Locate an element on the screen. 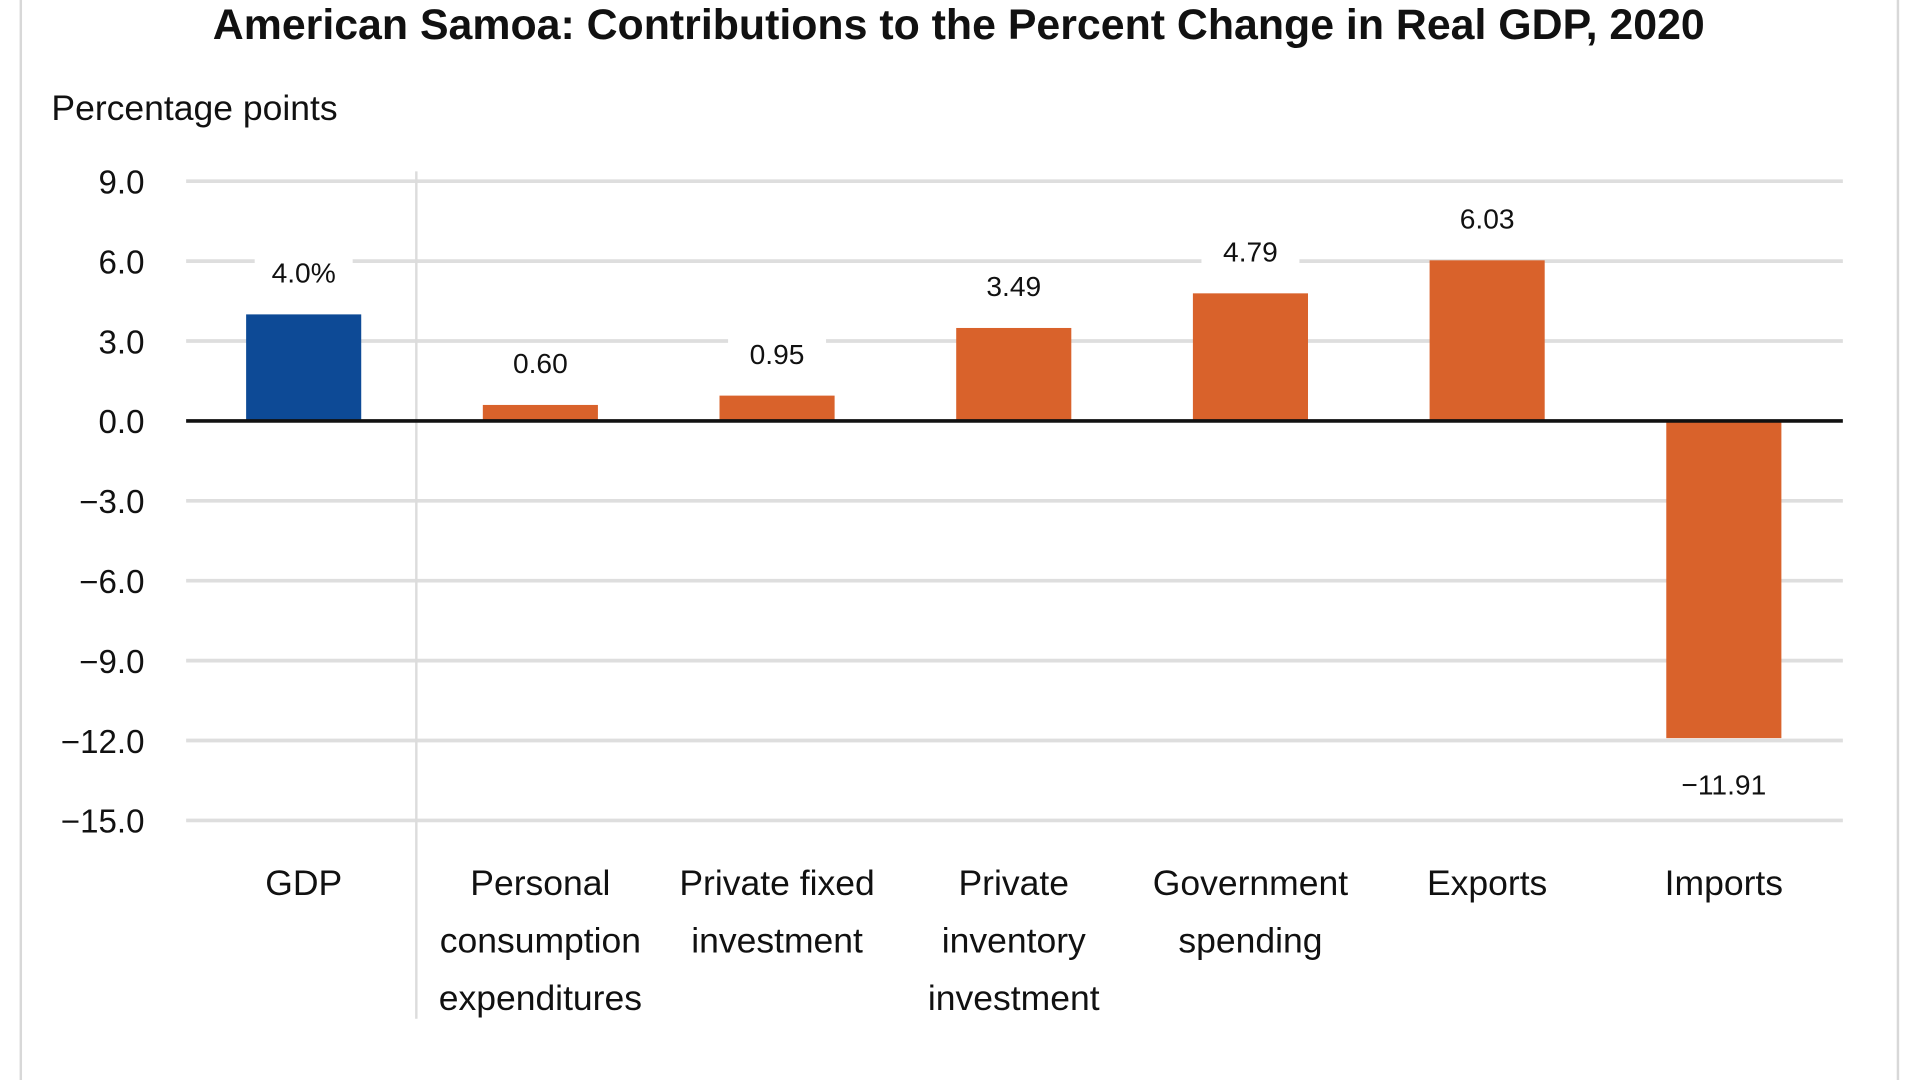 Image resolution: width=1920 pixels, height=1080 pixels. y-tick-label: 0.0 is located at coordinates (122, 422).